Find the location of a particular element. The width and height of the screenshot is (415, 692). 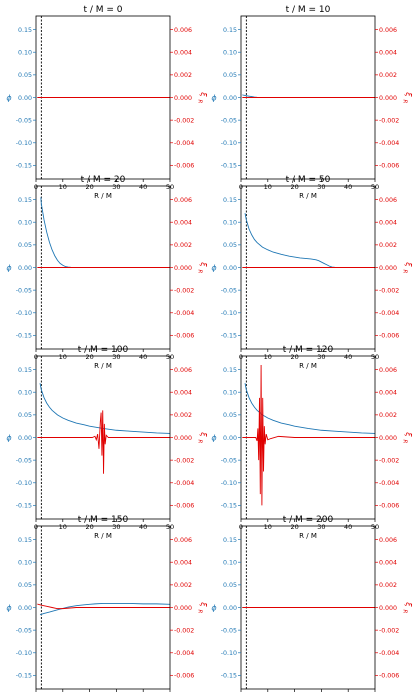

subplot-title: t / M = 120 is located at coordinates (308, 350).